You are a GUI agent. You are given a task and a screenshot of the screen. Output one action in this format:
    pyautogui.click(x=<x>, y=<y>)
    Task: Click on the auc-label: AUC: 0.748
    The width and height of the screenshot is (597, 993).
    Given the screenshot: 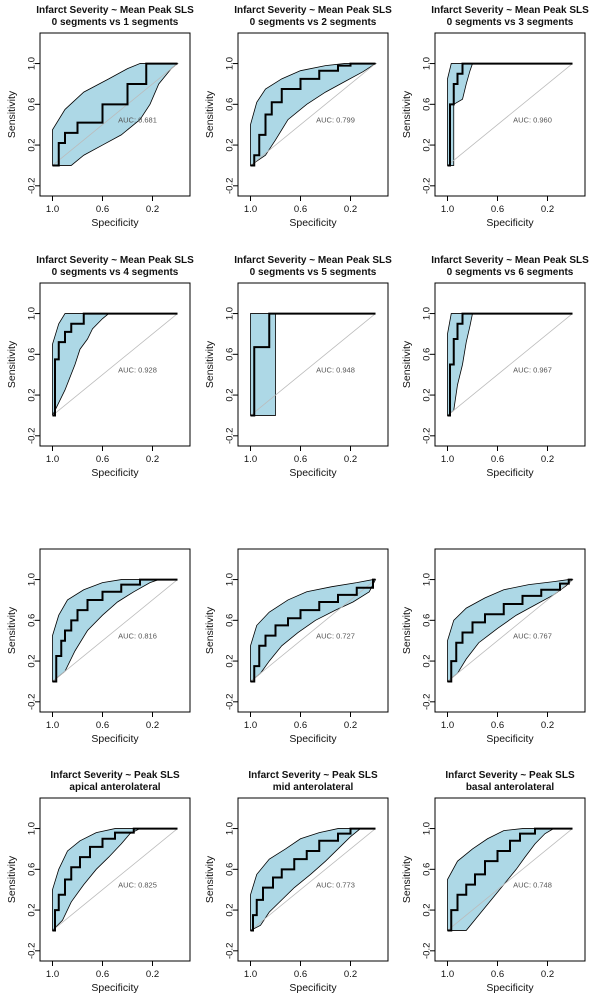 What is the action you would take?
    pyautogui.click(x=532, y=885)
    